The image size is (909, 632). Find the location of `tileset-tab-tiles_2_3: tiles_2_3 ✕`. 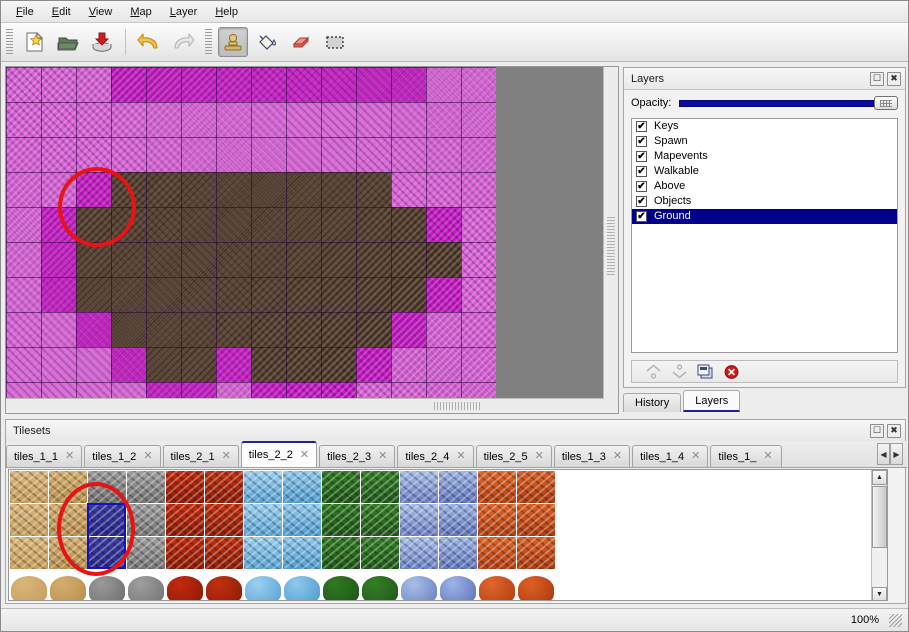

tileset-tab-tiles_2_3: tiles_2_3 ✕ is located at coordinates (357, 456).